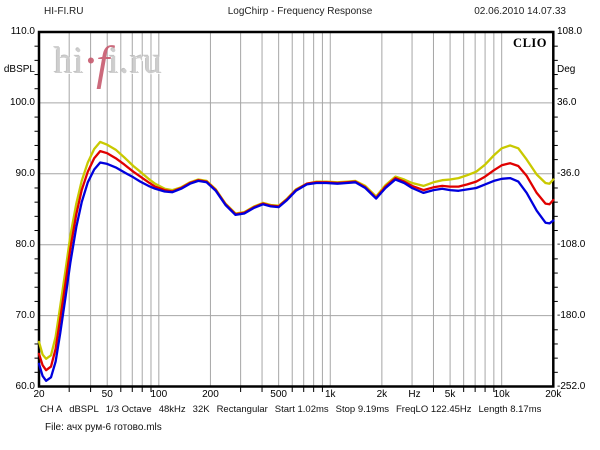  What do you see at coordinates (571, 244) in the screenshot?
I see `y-axis-label-right: -108.0` at bounding box center [571, 244].